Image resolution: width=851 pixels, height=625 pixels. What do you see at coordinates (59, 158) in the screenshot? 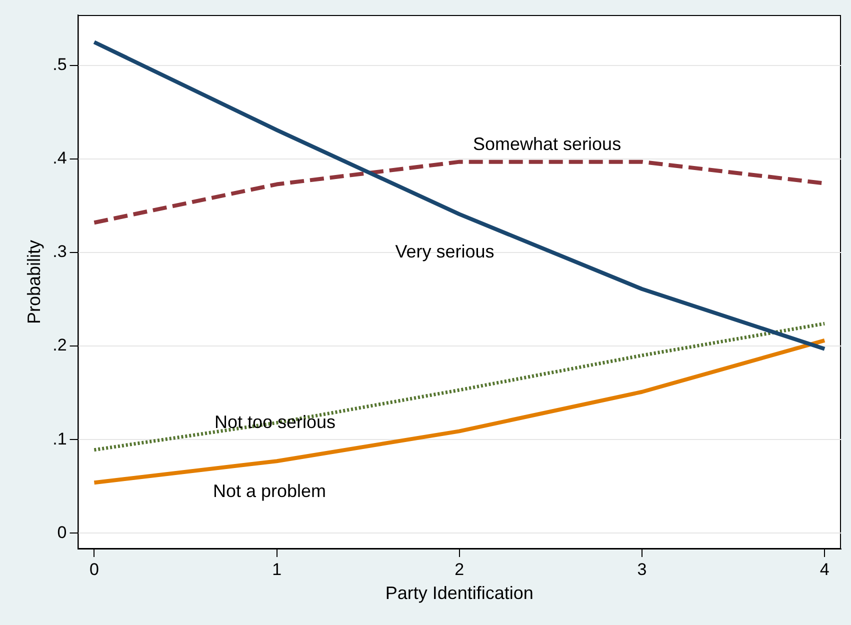
I see `y-tick-label: .4` at bounding box center [59, 158].